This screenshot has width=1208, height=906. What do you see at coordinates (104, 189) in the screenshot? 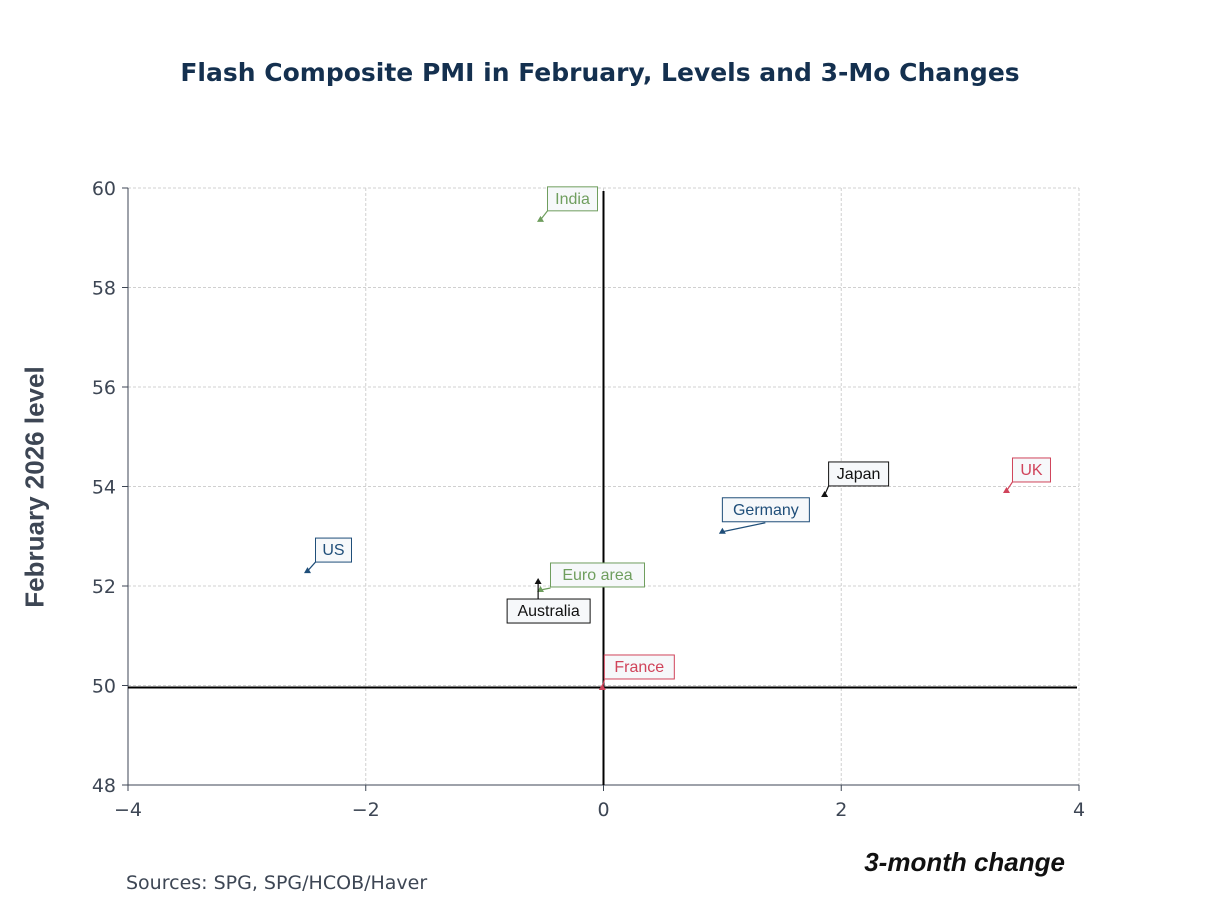
I see `y-tick-label: 60` at bounding box center [104, 189].